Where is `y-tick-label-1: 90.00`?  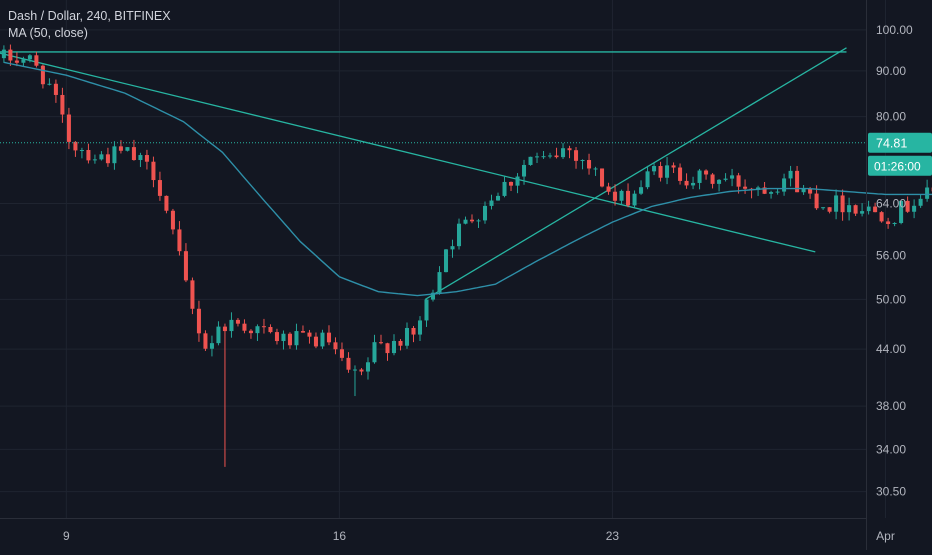 y-tick-label-1: 90.00 is located at coordinates (891, 71).